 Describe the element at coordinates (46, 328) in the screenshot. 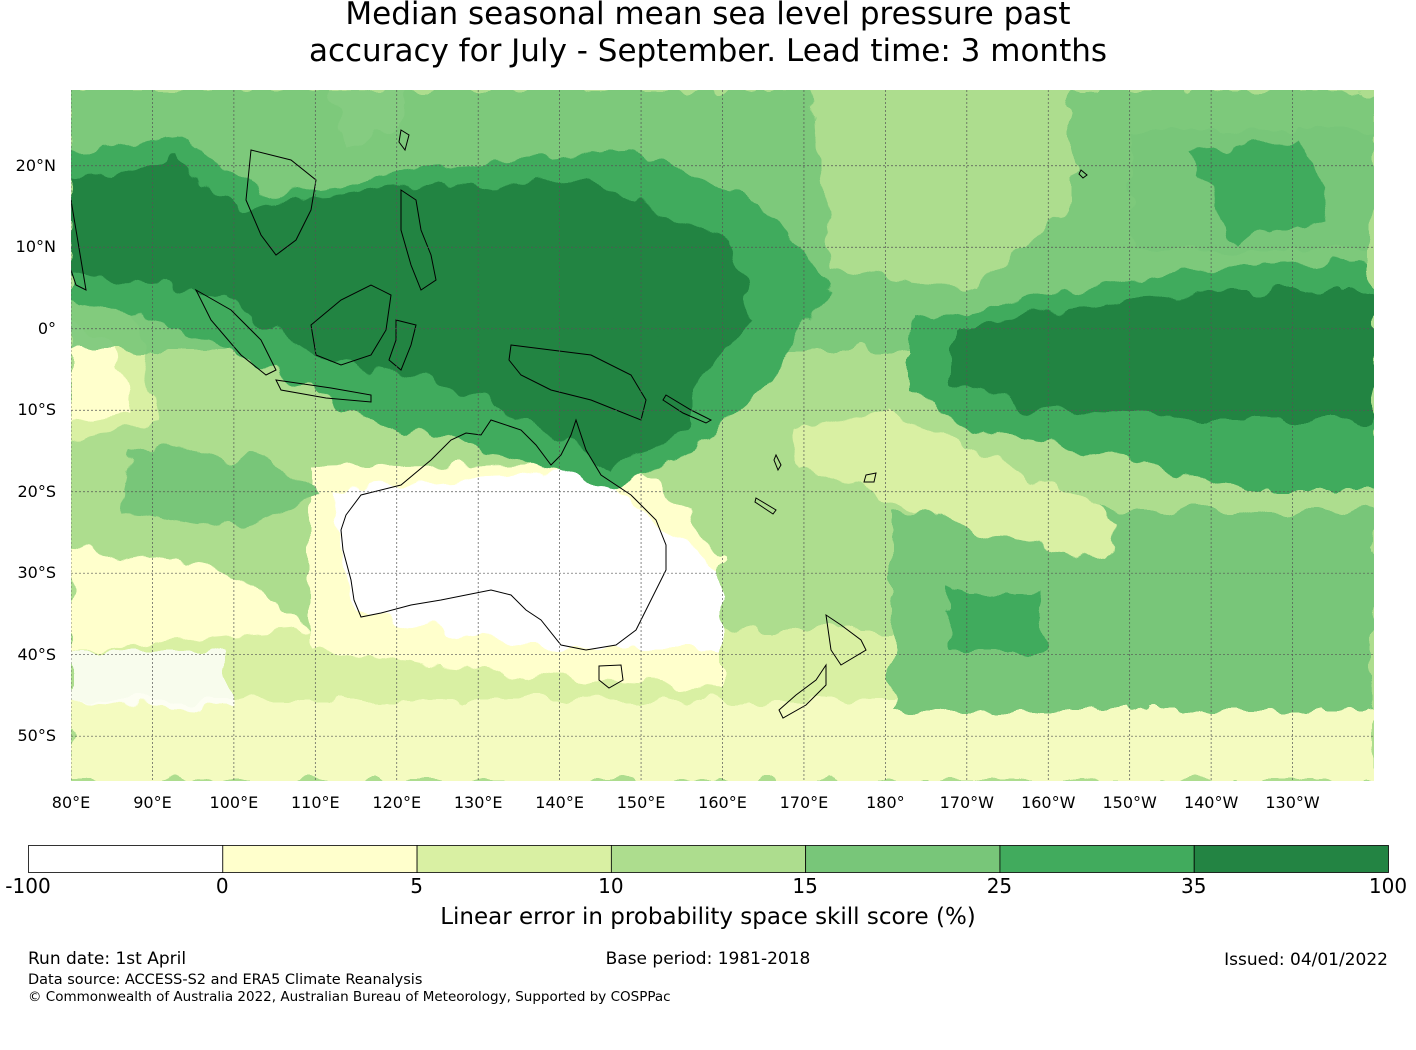

I see `lat-label: 0°` at that location.